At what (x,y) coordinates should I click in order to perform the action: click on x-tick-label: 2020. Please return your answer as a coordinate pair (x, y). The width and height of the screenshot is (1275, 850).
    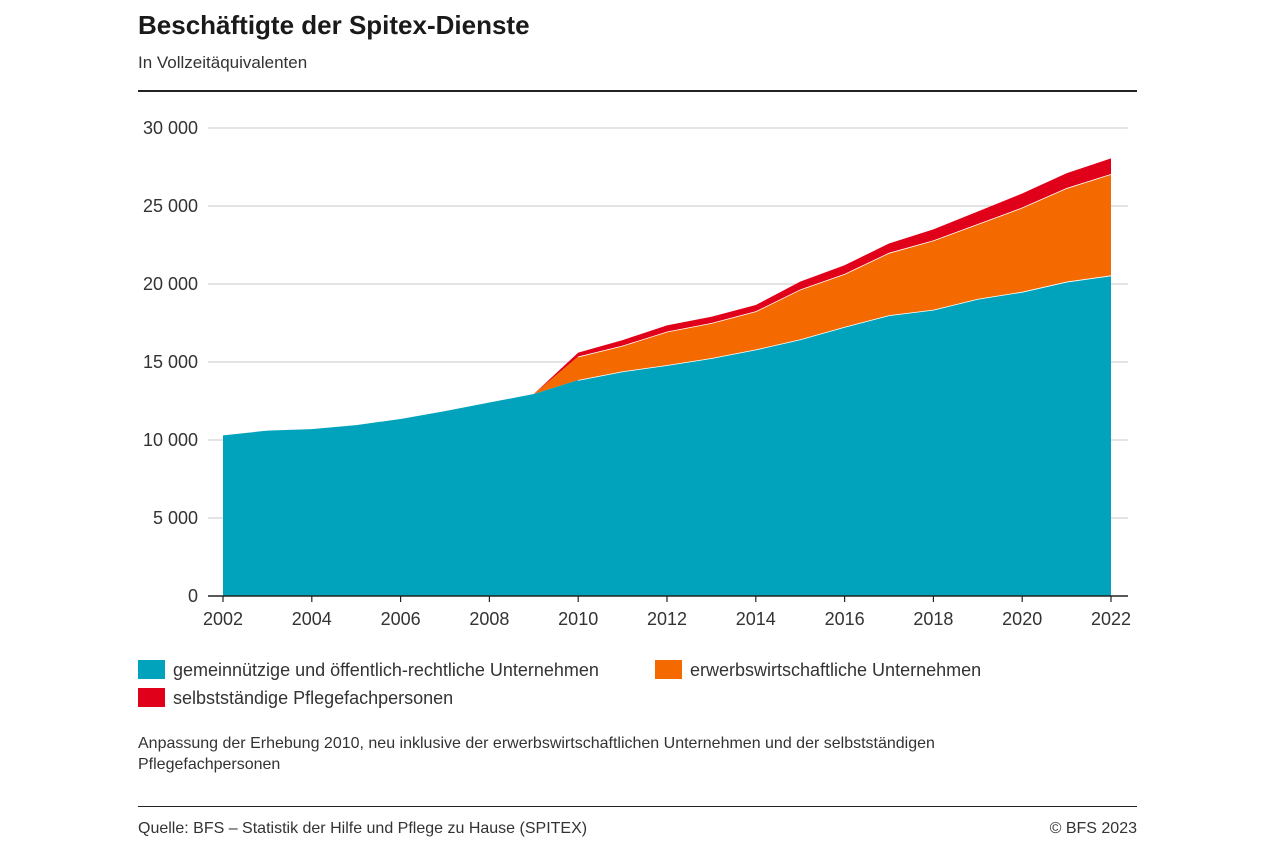
    Looking at the image, I should click on (1022, 619).